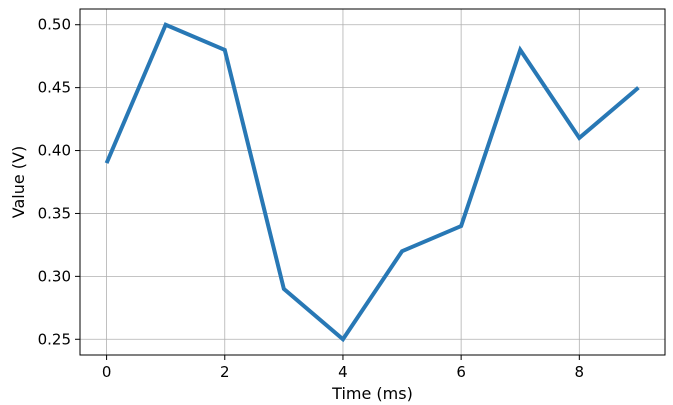 This screenshot has height=405, width=673. Describe the element at coordinates (461, 372) in the screenshot. I see `x-tick-label: 6` at that location.